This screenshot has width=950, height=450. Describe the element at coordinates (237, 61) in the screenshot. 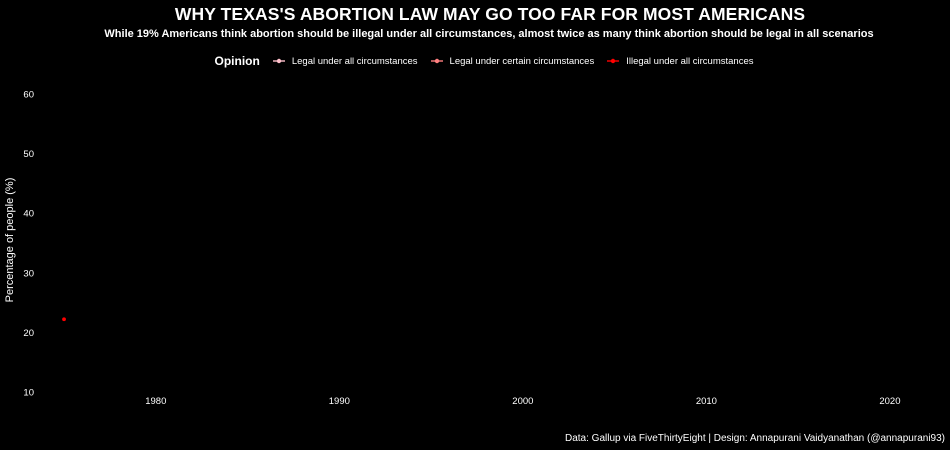

I see `legend-title: Opinion` at that location.